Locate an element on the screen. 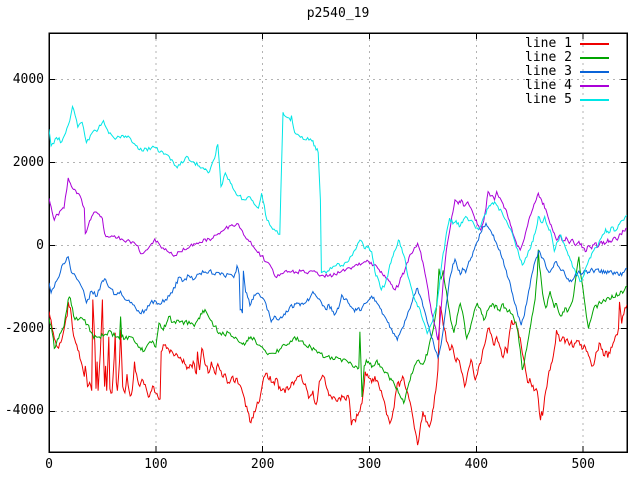 The width and height of the screenshot is (640, 480). x-tick-label: 300 is located at coordinates (369, 464).